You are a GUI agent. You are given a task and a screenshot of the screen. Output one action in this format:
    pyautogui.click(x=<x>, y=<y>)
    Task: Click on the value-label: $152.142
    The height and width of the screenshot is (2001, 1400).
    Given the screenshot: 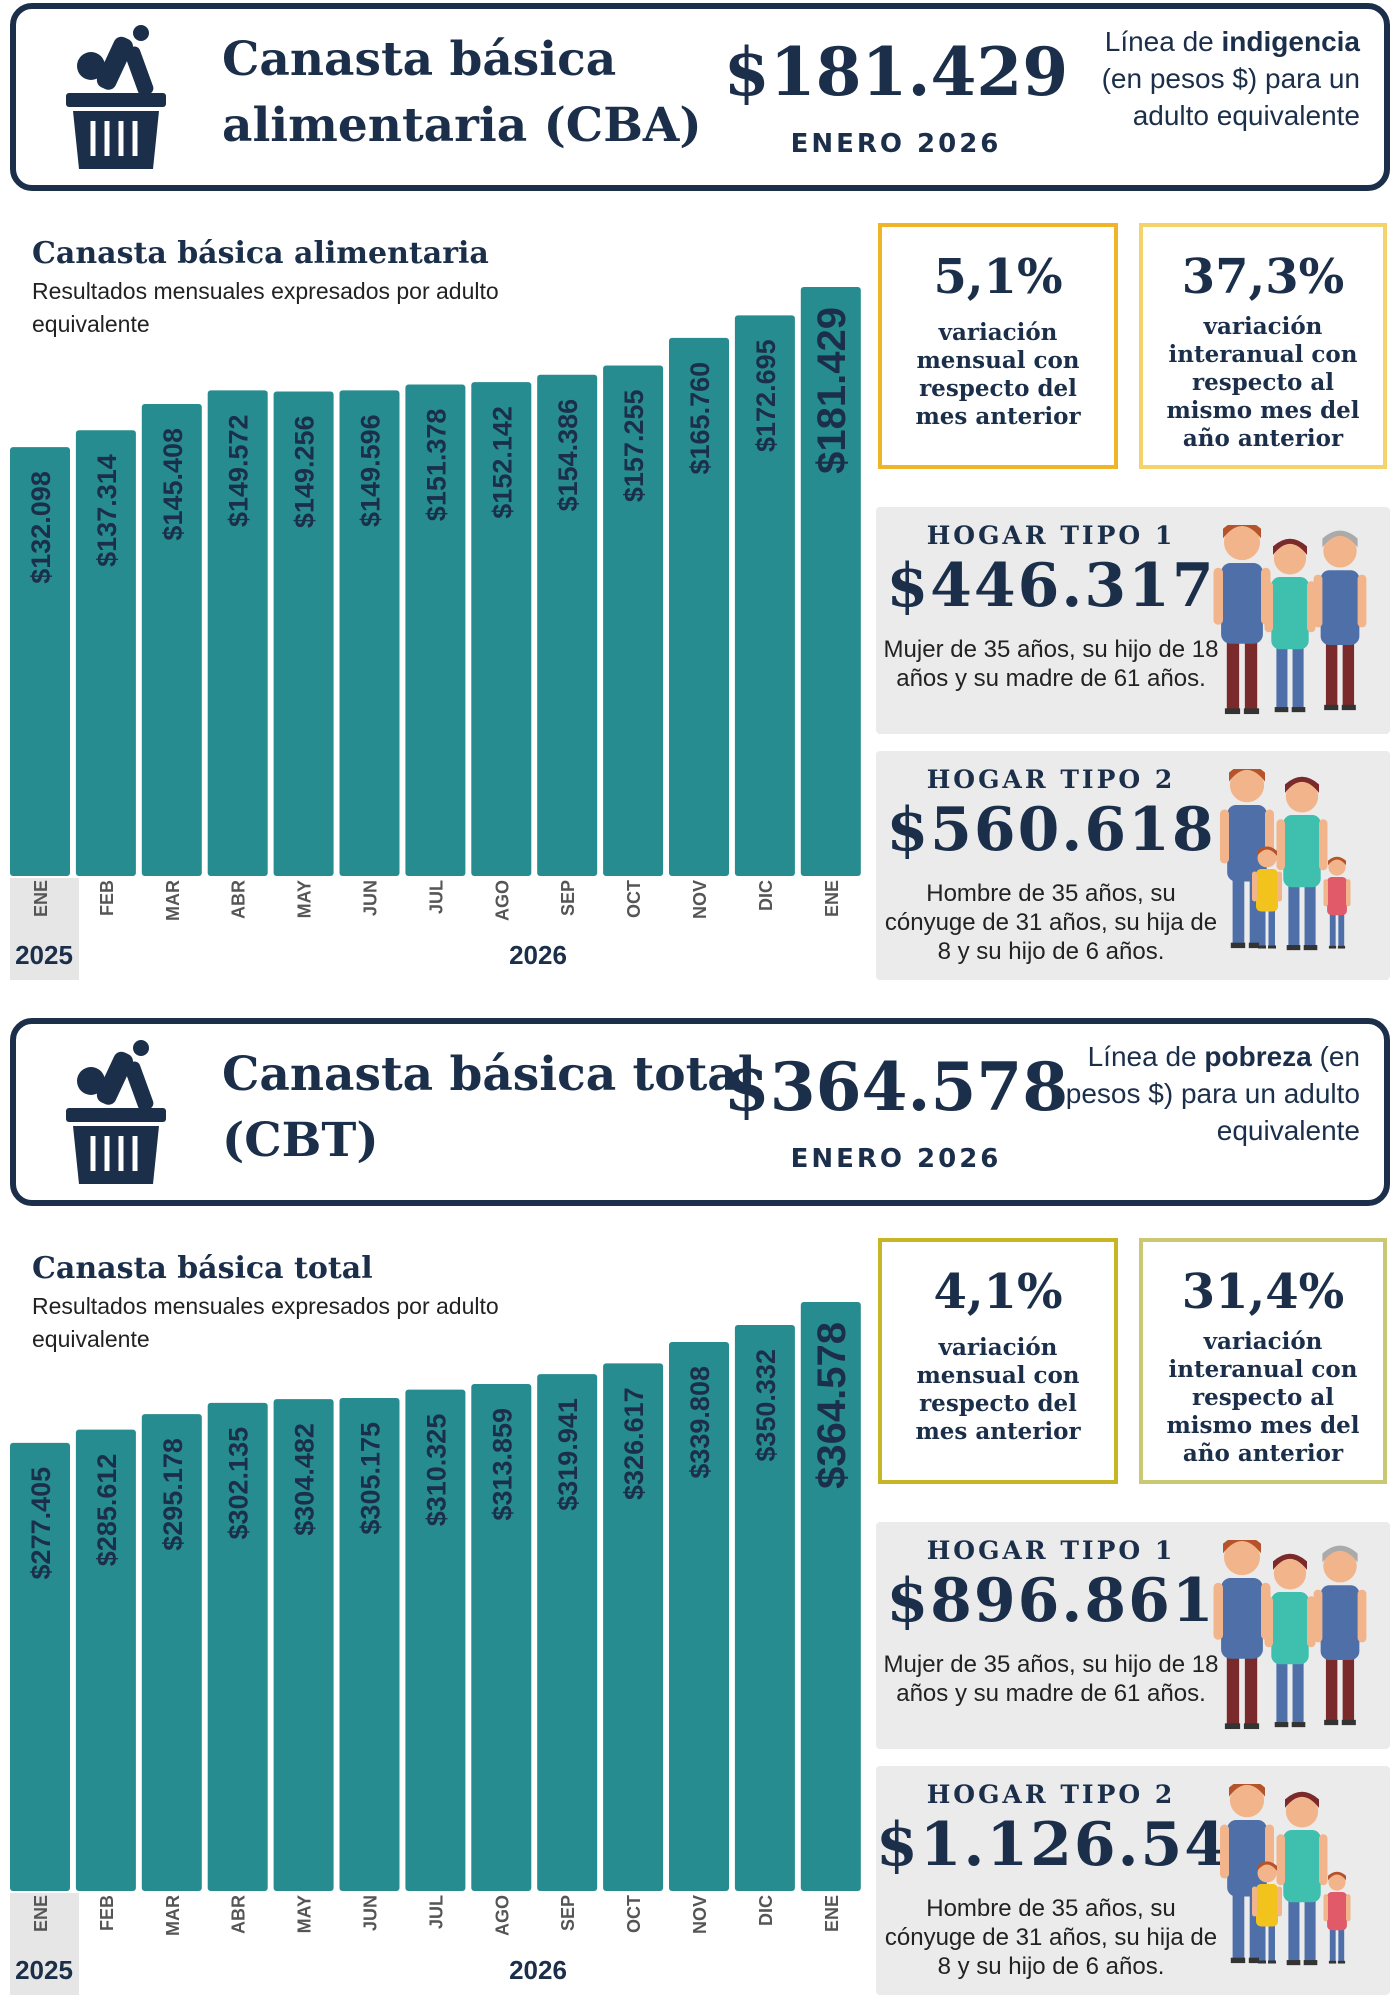 What is the action you would take?
    pyautogui.click(x=502, y=462)
    